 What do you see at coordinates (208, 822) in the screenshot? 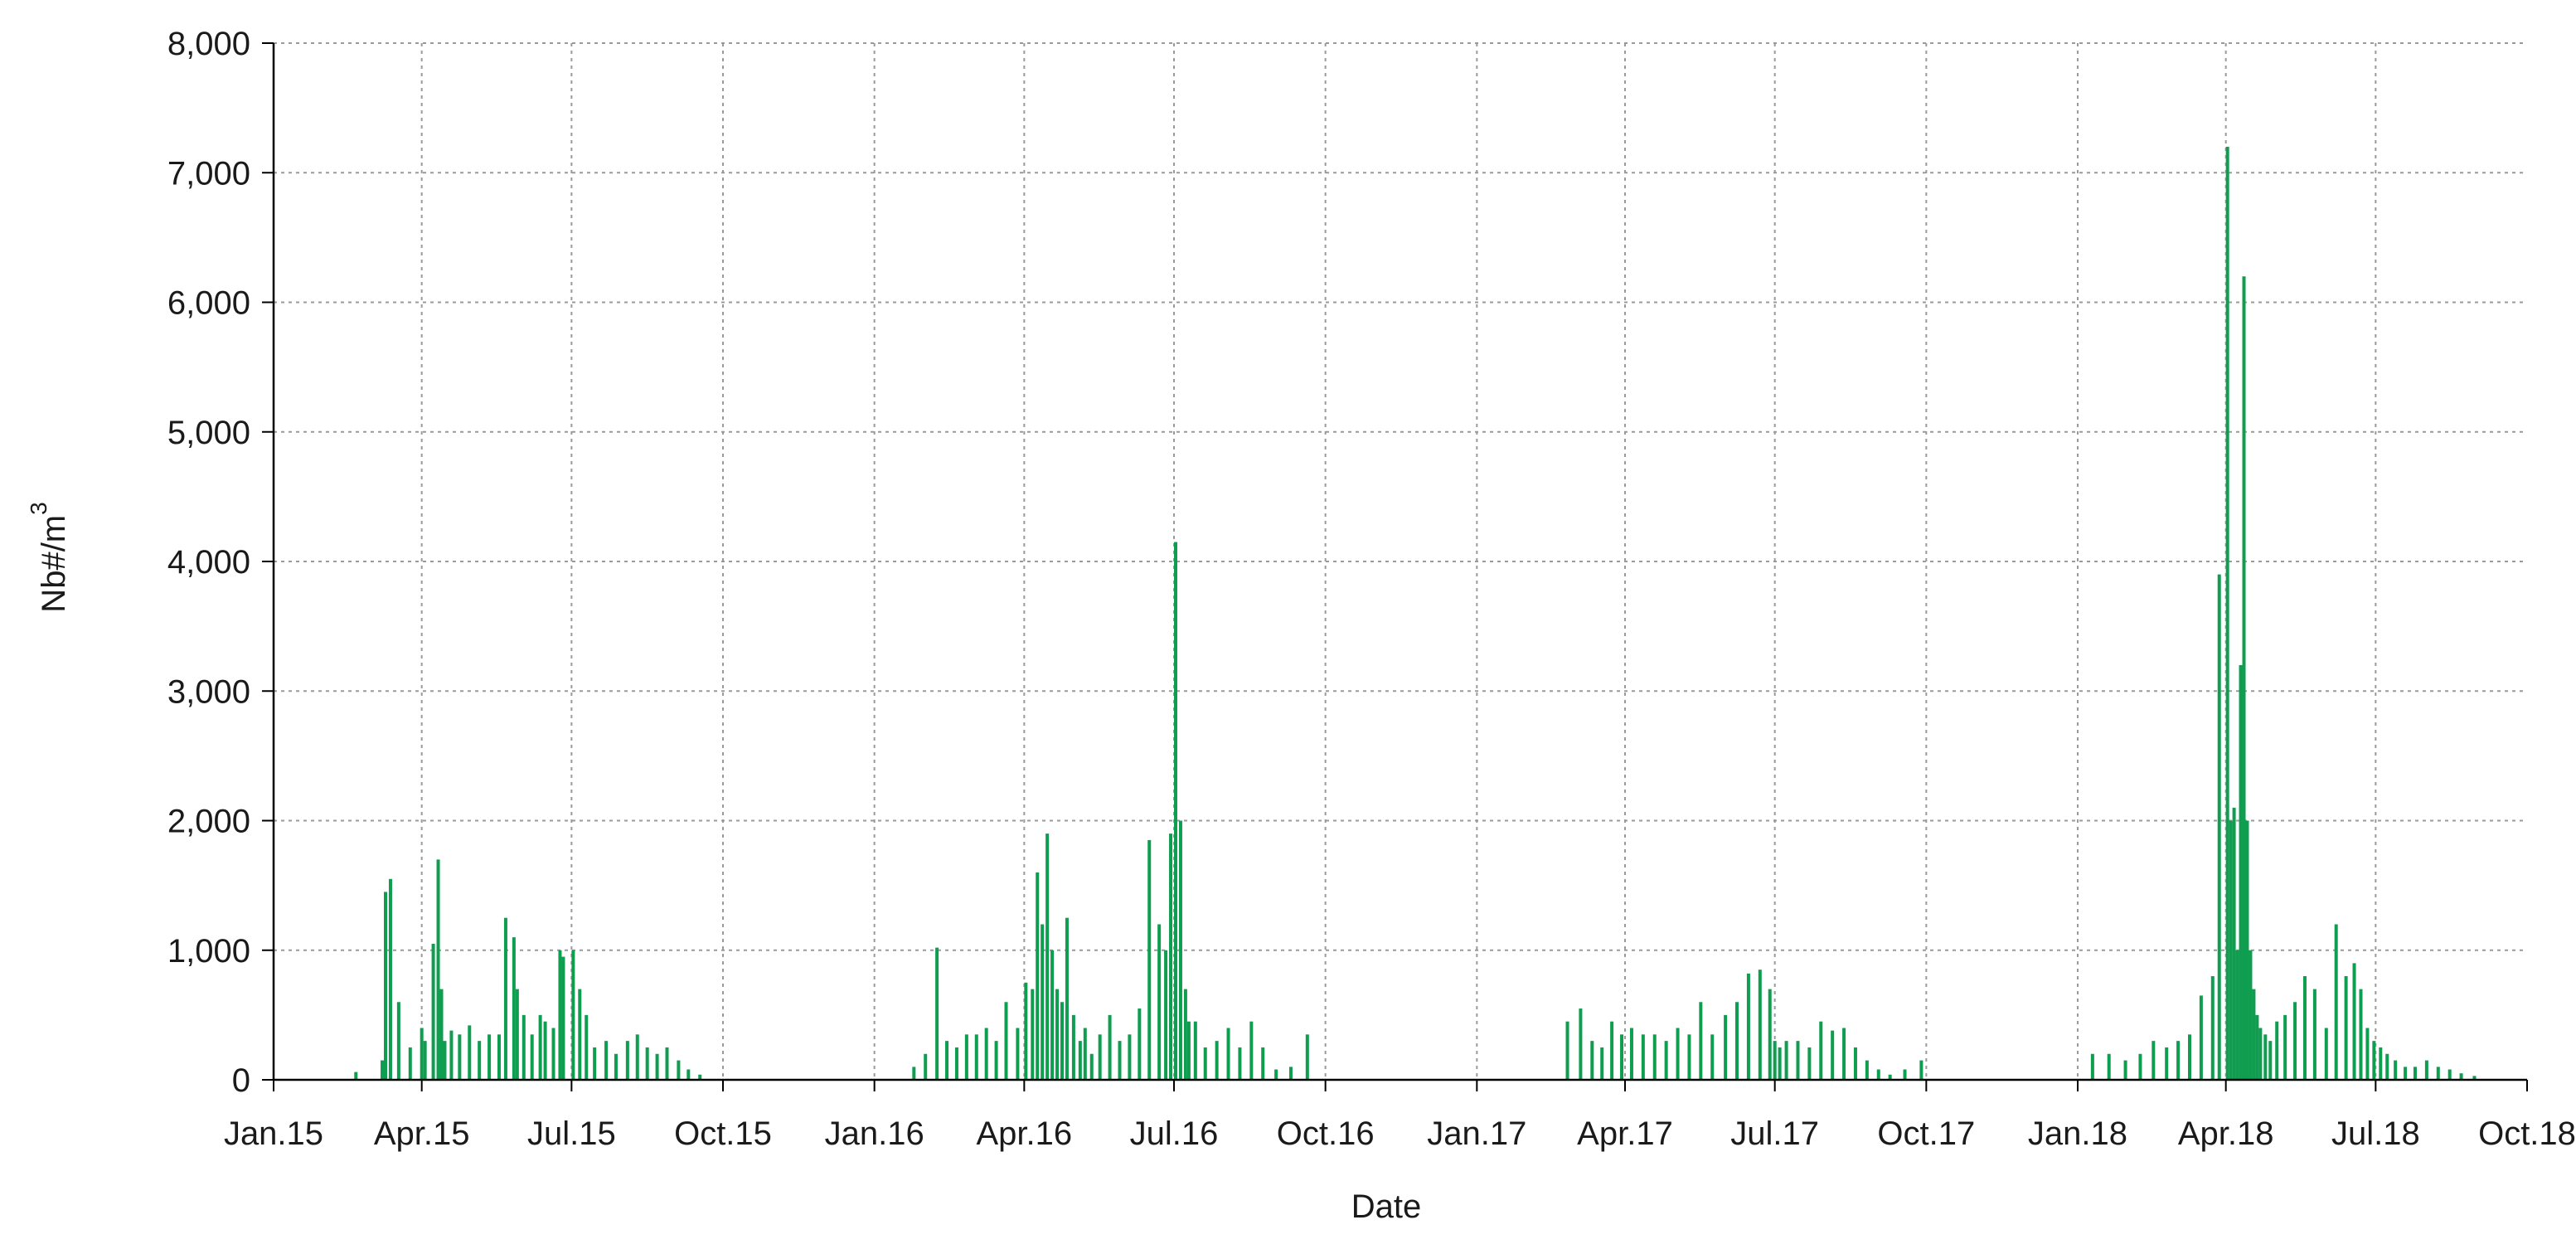
I see `y-tick-label: 2,000` at bounding box center [208, 822].